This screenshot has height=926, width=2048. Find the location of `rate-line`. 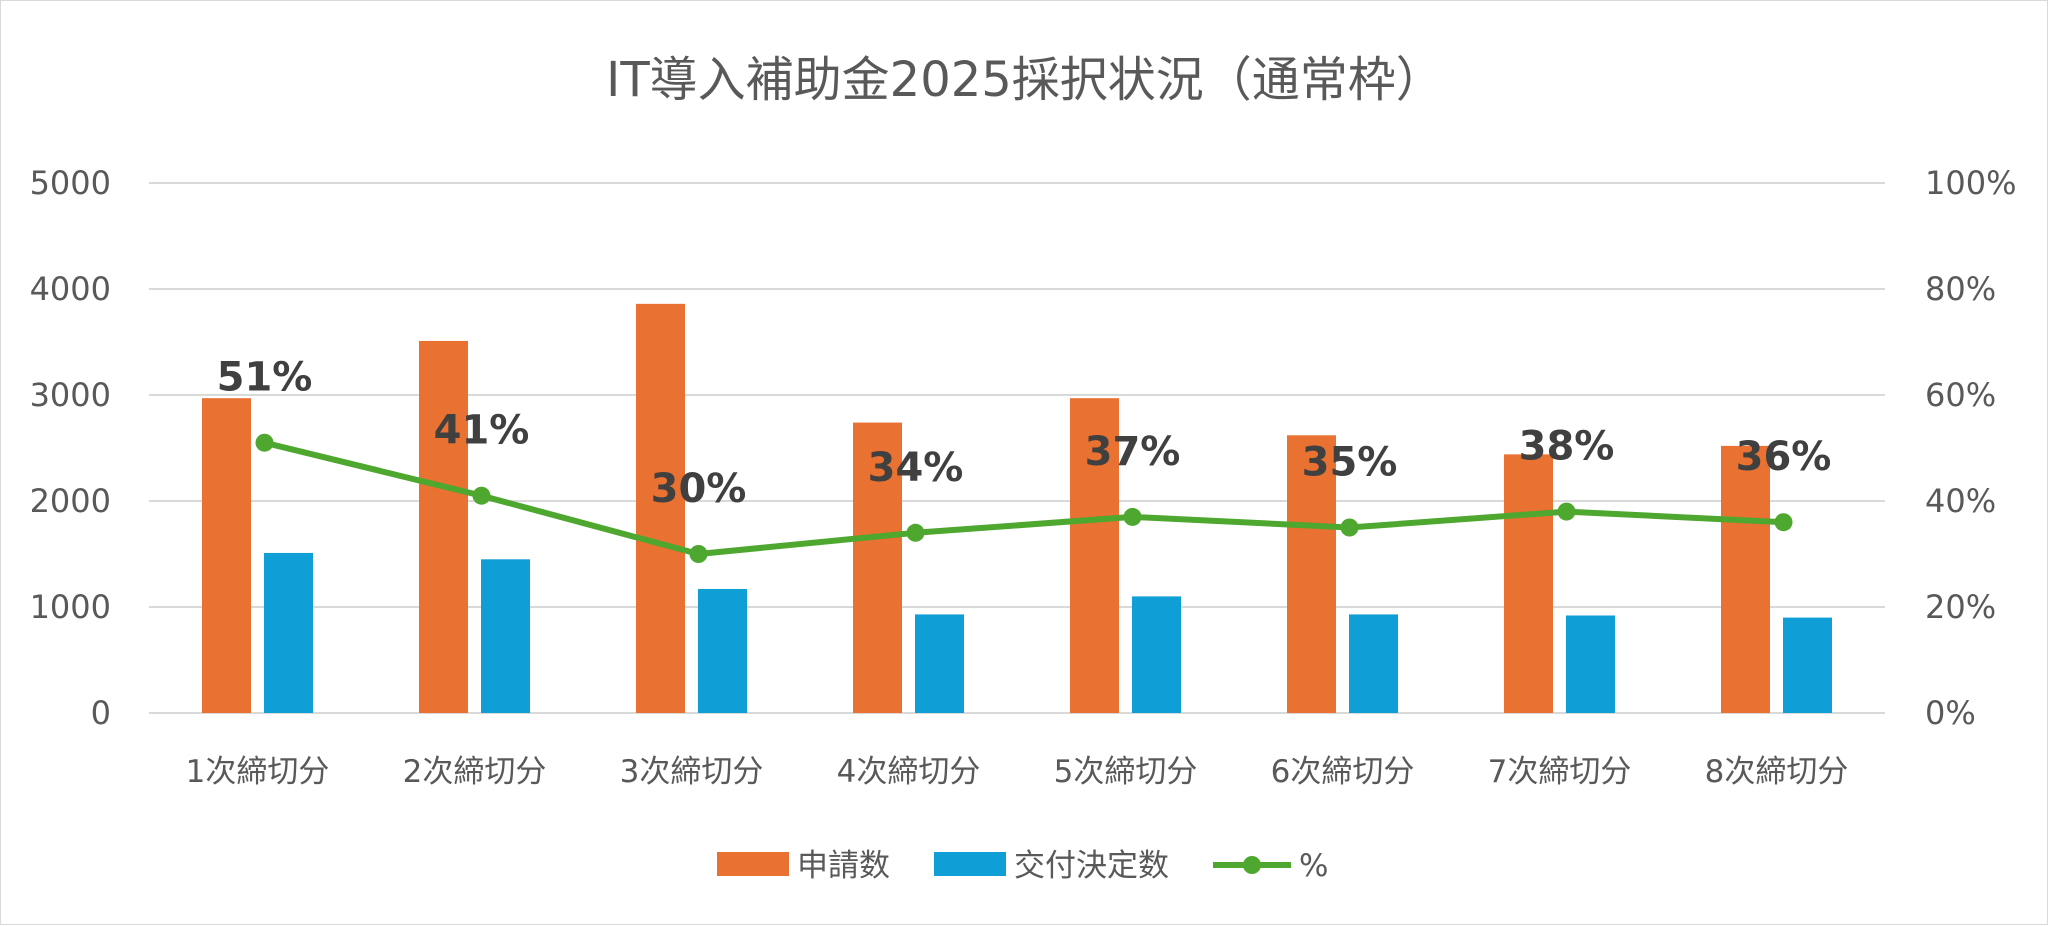

rate-line is located at coordinates (1024, 498).